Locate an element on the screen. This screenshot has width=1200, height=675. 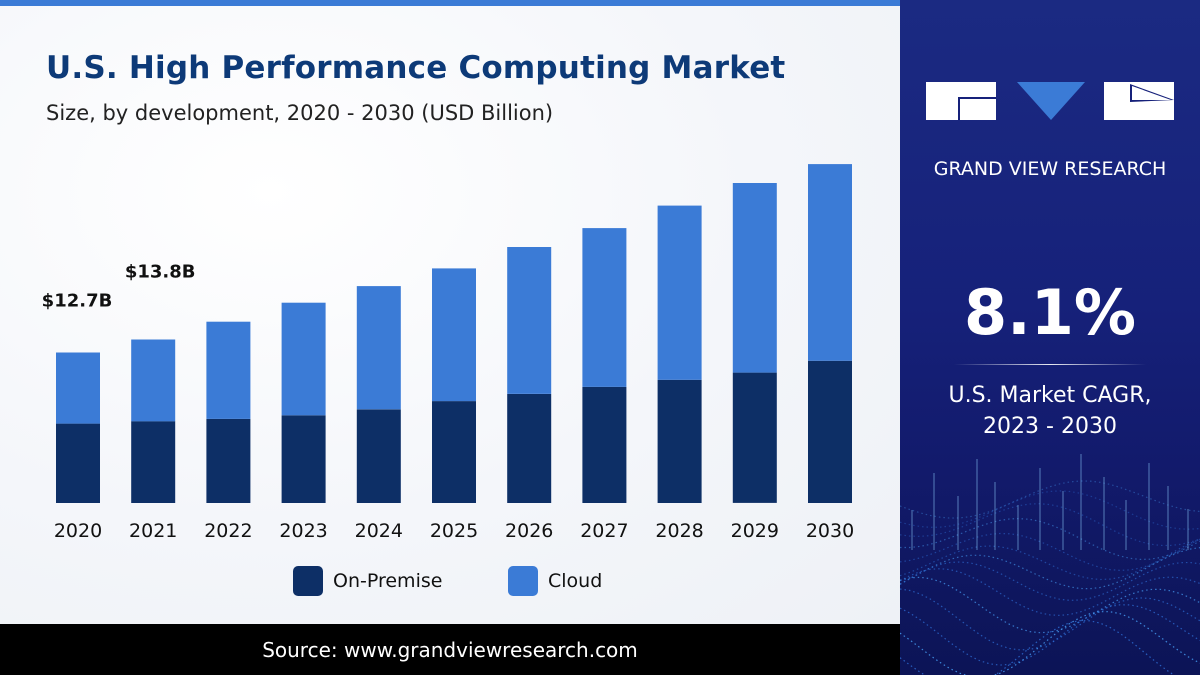
bar-cloud-2023 is located at coordinates (303, 359).